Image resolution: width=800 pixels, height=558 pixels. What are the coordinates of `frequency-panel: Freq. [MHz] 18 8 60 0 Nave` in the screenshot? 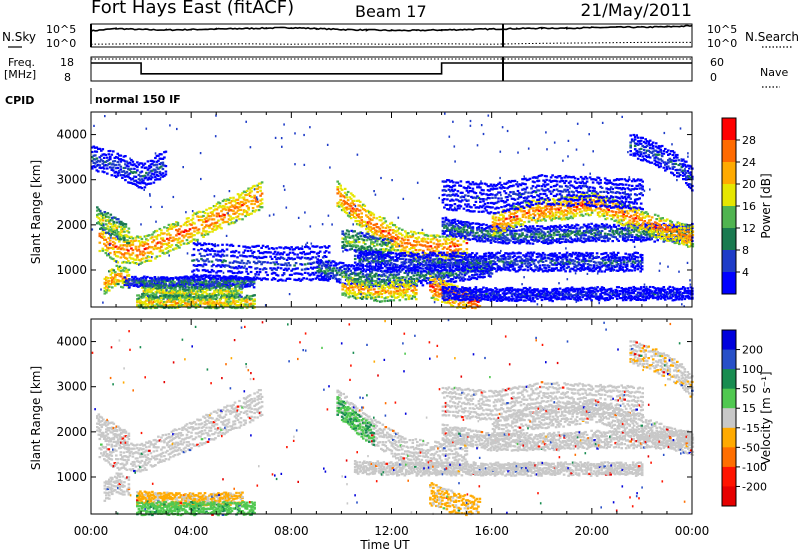 It's located at (396, 71).